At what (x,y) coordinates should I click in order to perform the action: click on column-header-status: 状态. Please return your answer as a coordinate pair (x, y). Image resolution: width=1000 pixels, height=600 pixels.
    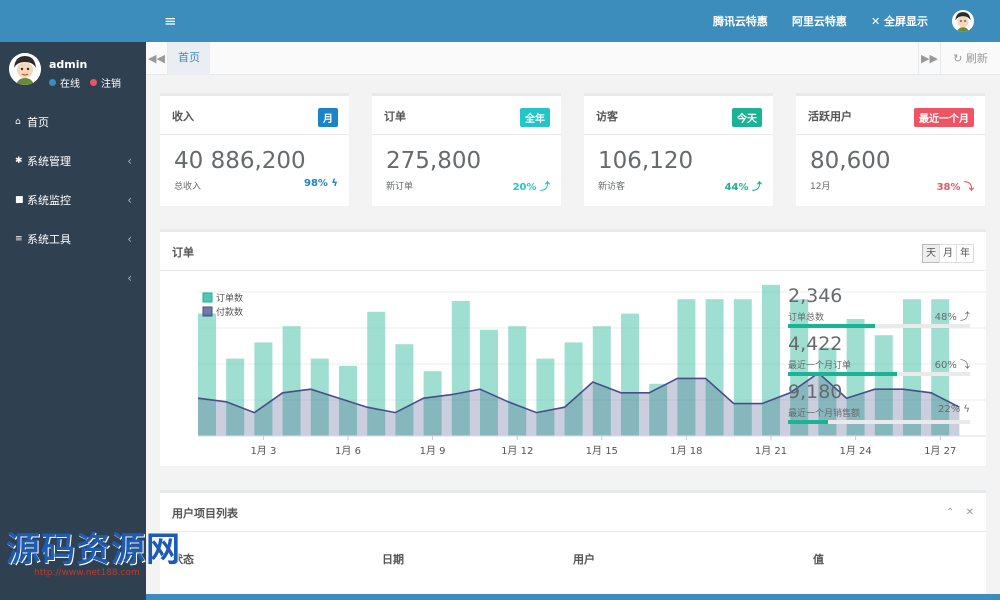
    Looking at the image, I should click on (183, 559).